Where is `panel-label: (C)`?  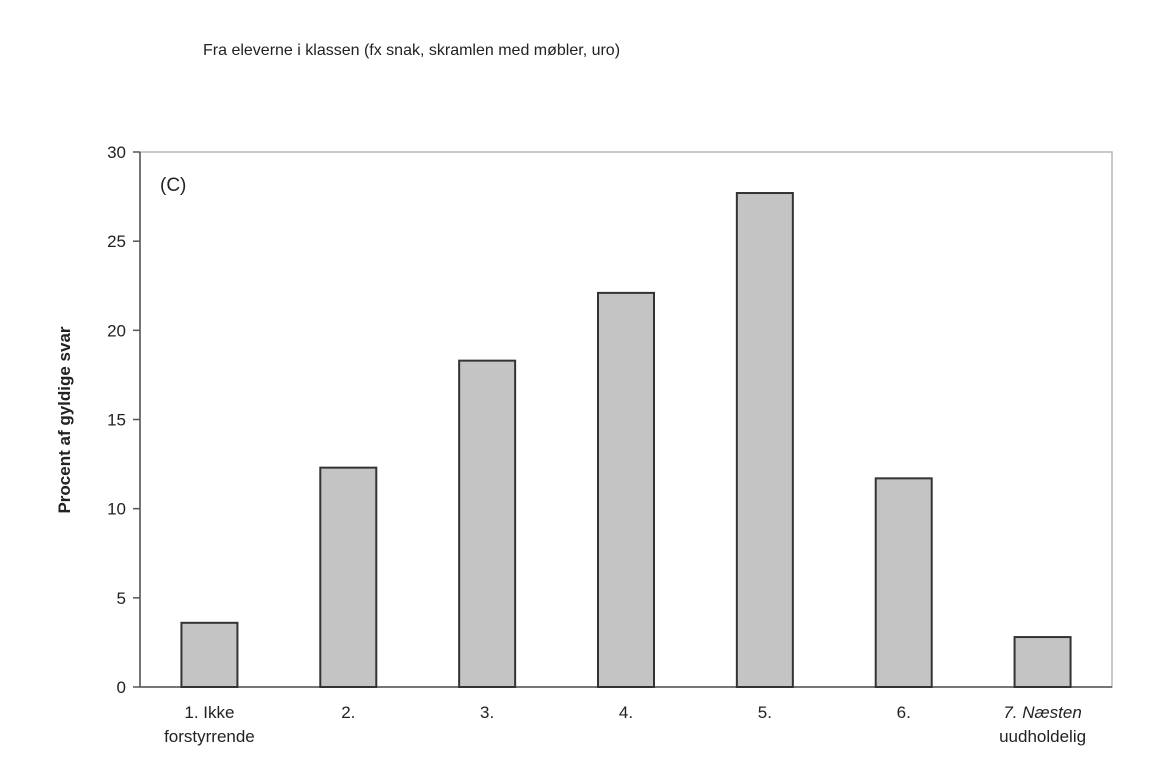
panel-label: (C) is located at coordinates (173, 185).